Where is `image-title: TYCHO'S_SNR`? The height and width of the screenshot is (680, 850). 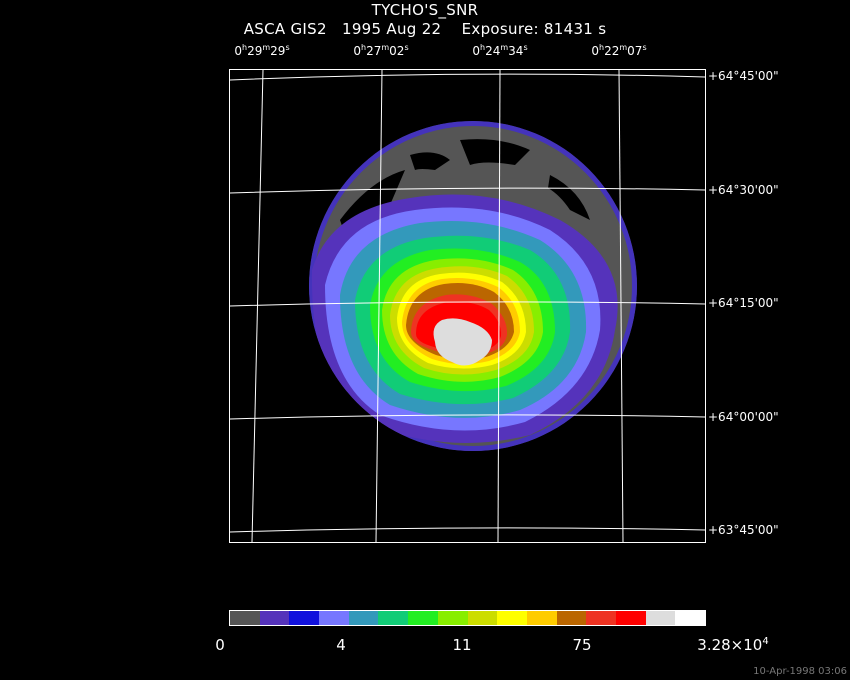
image-title: TYCHO'S_SNR is located at coordinates (425, 10).